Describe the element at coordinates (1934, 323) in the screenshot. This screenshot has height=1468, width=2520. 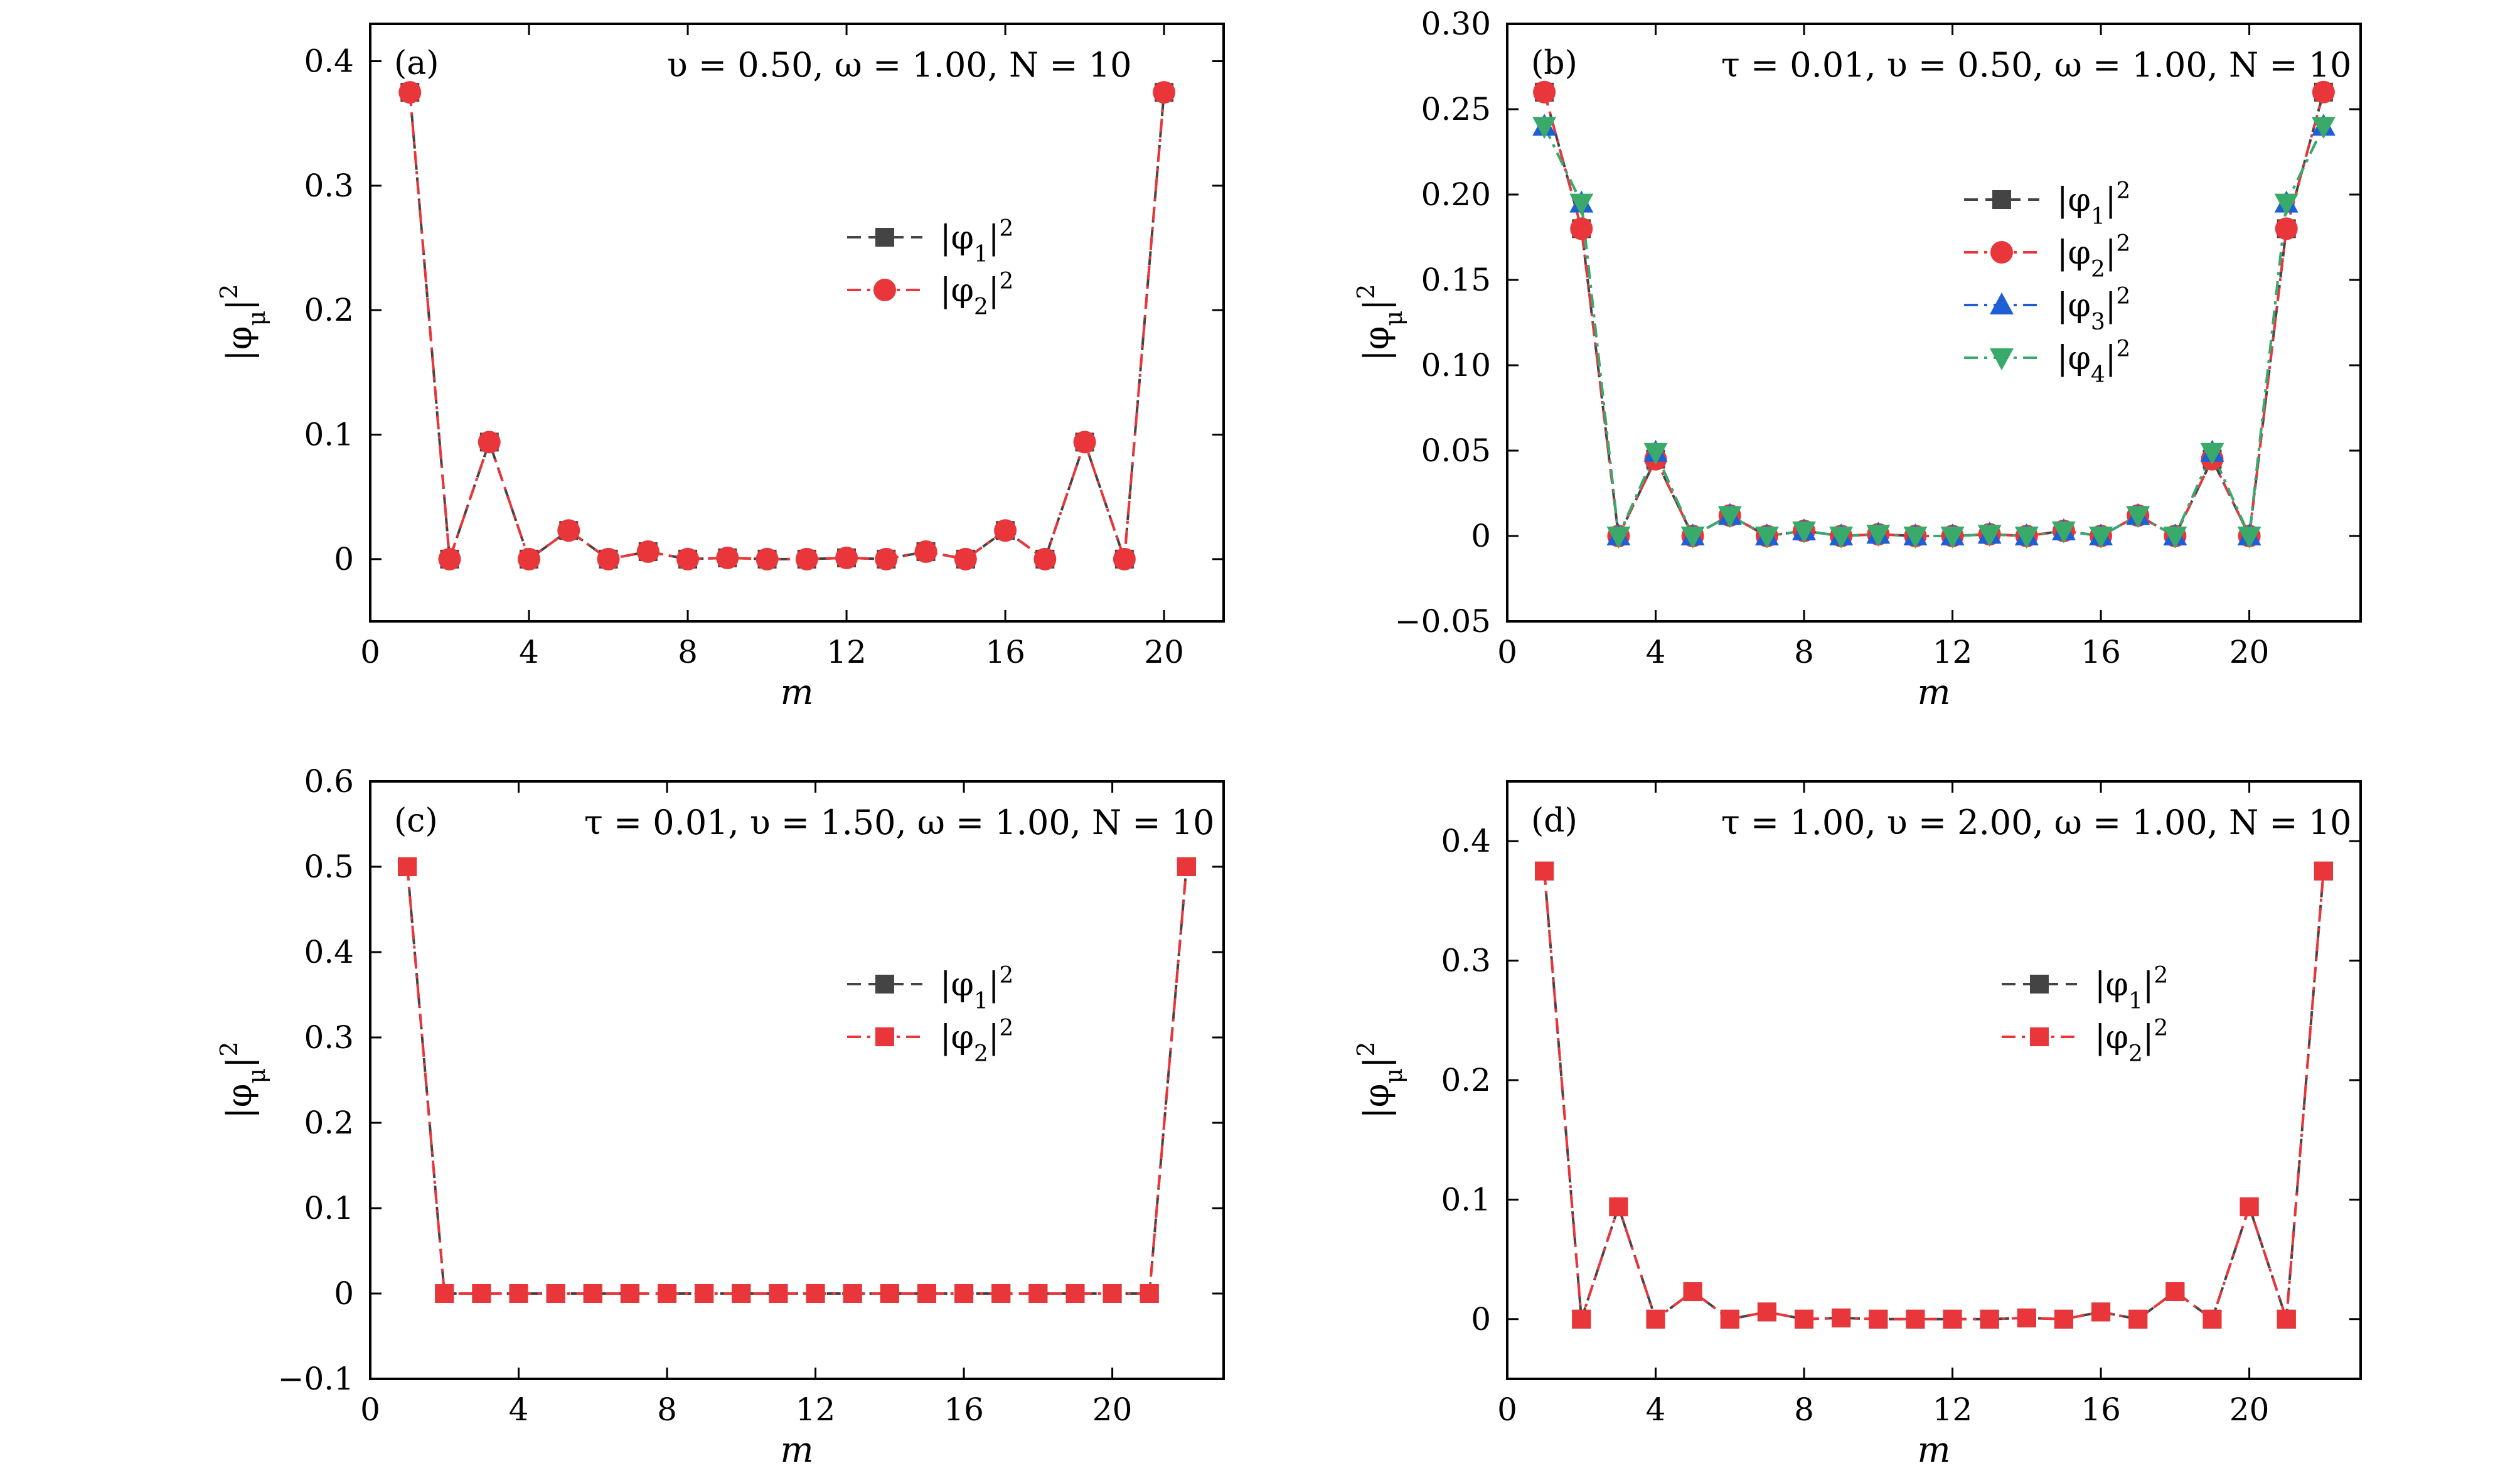
I see `plot-frame` at that location.